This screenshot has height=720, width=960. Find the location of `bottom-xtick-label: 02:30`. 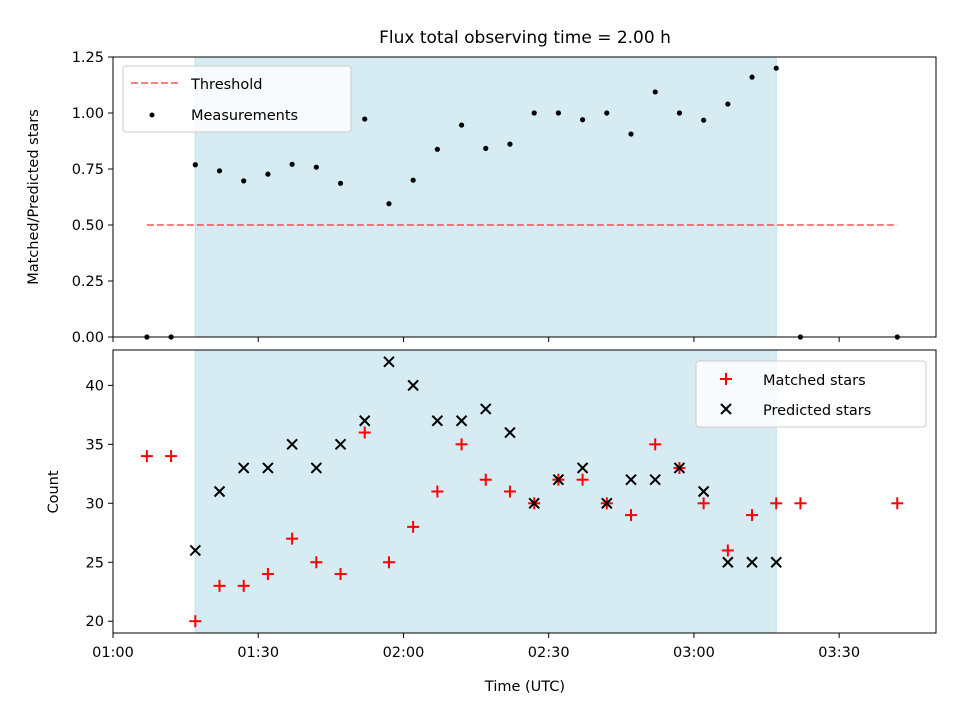

bottom-xtick-label: 02:30 is located at coordinates (549, 653).